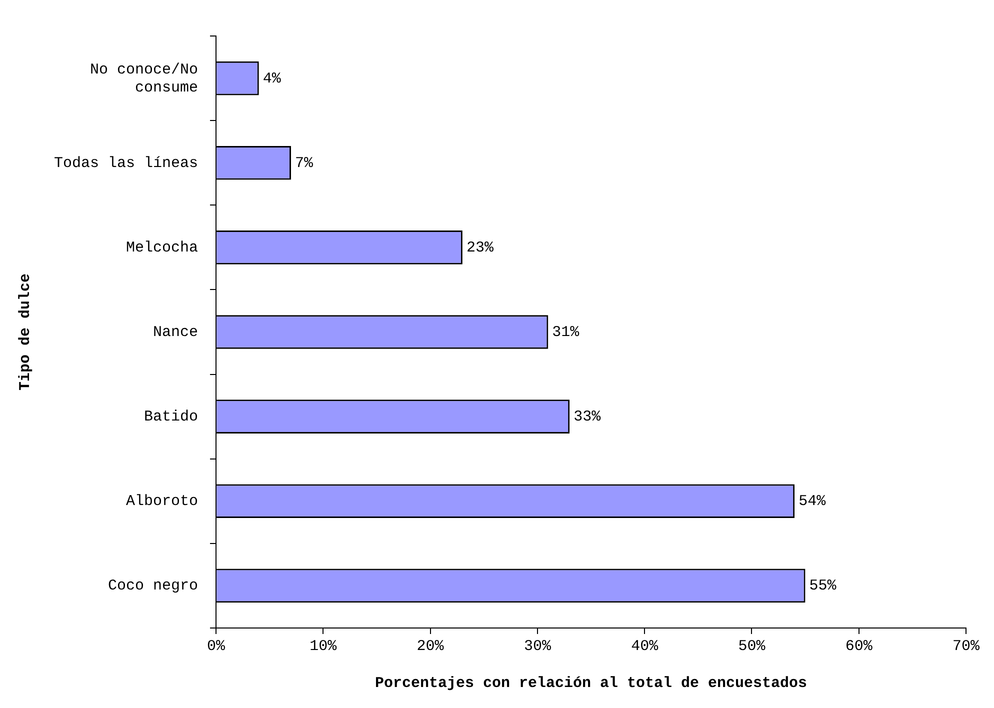 The height and width of the screenshot is (708, 994). Describe the element at coordinates (144, 78) in the screenshot. I see `y-tick-label: No conoce/No consume` at that location.